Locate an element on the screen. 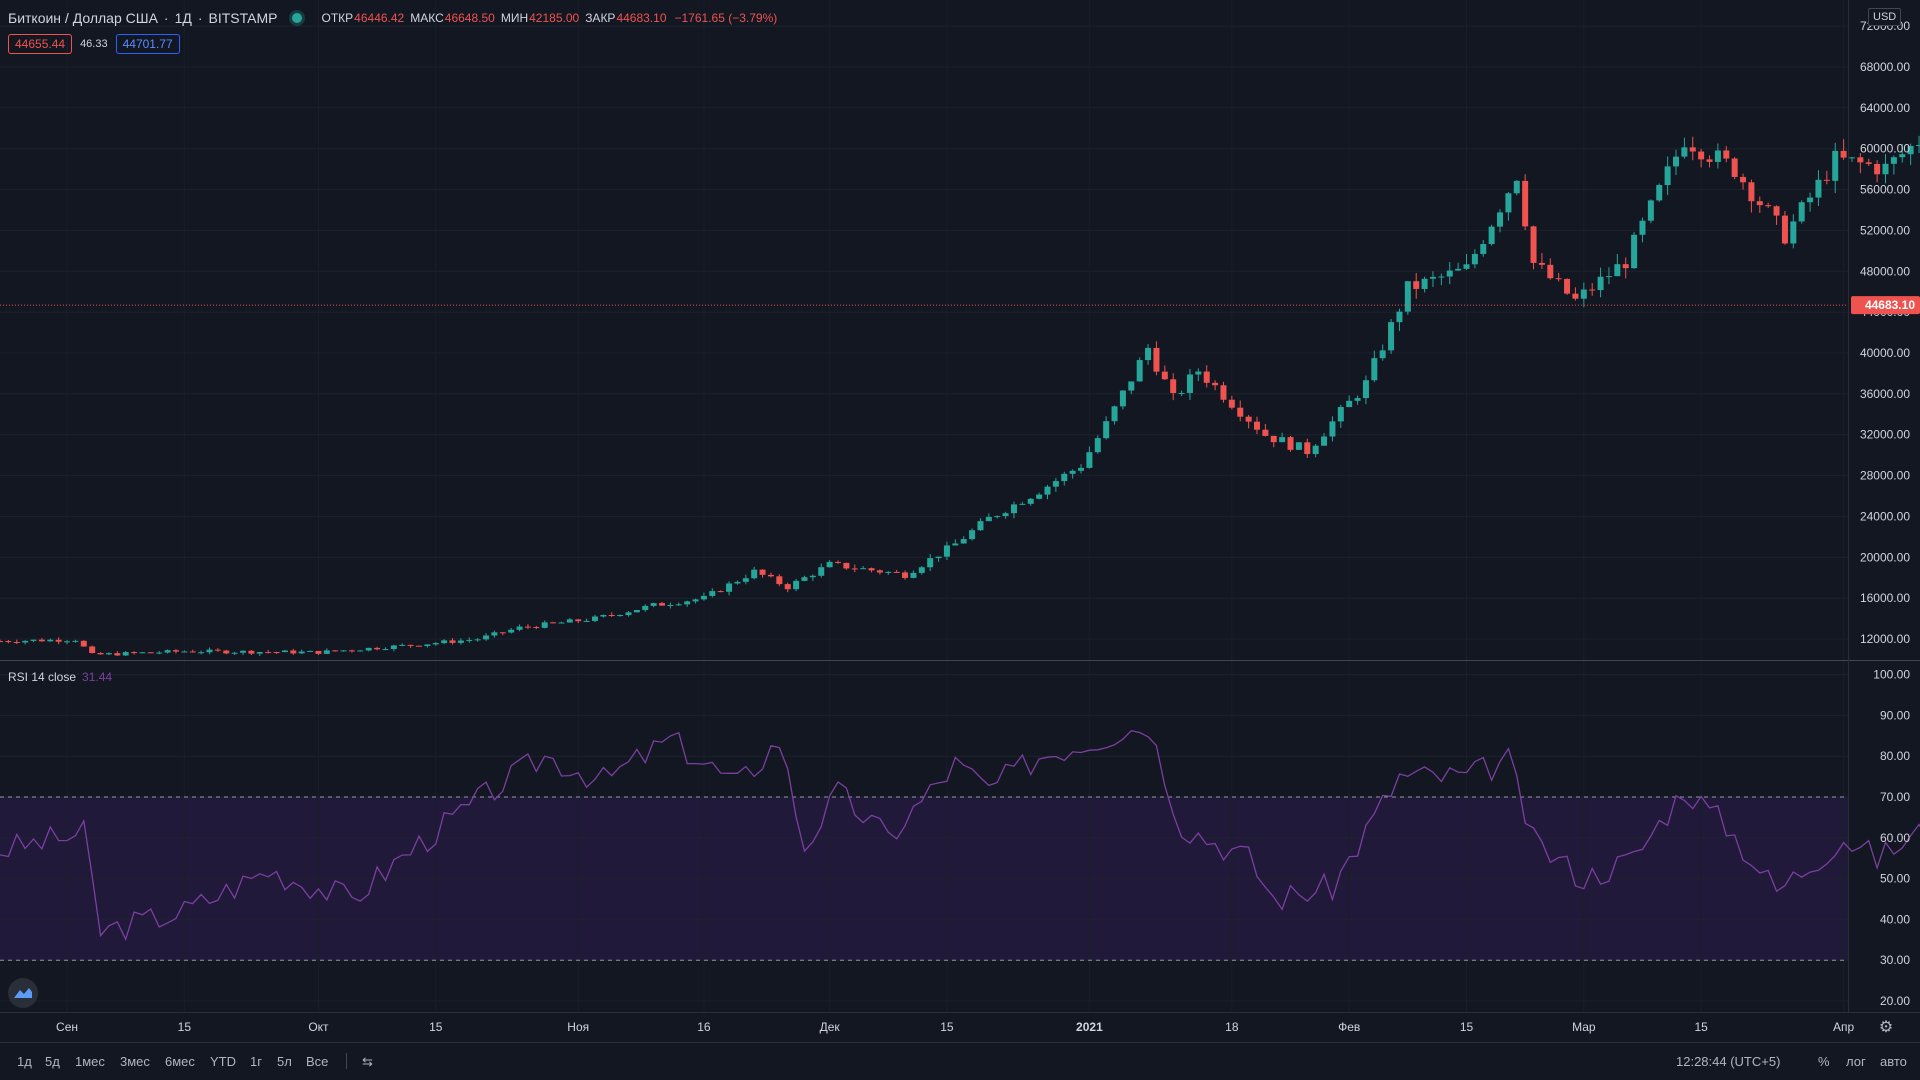 The width and height of the screenshot is (1920, 1080). high-value: 46648.50 is located at coordinates (469, 18).